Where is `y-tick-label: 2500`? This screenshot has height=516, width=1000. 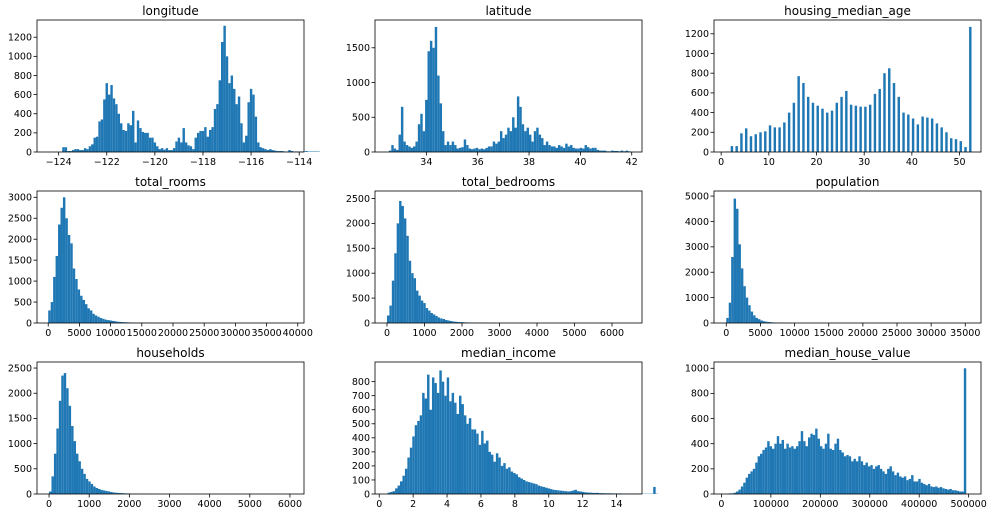
y-tick-label: 2500 is located at coordinates (20, 368).